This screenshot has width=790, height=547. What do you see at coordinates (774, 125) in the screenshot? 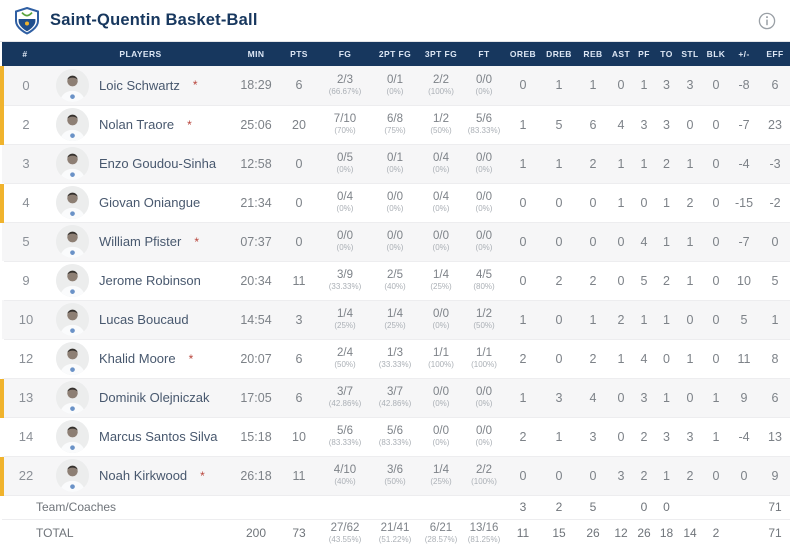
I see `stat-eff: 23` at bounding box center [774, 125].